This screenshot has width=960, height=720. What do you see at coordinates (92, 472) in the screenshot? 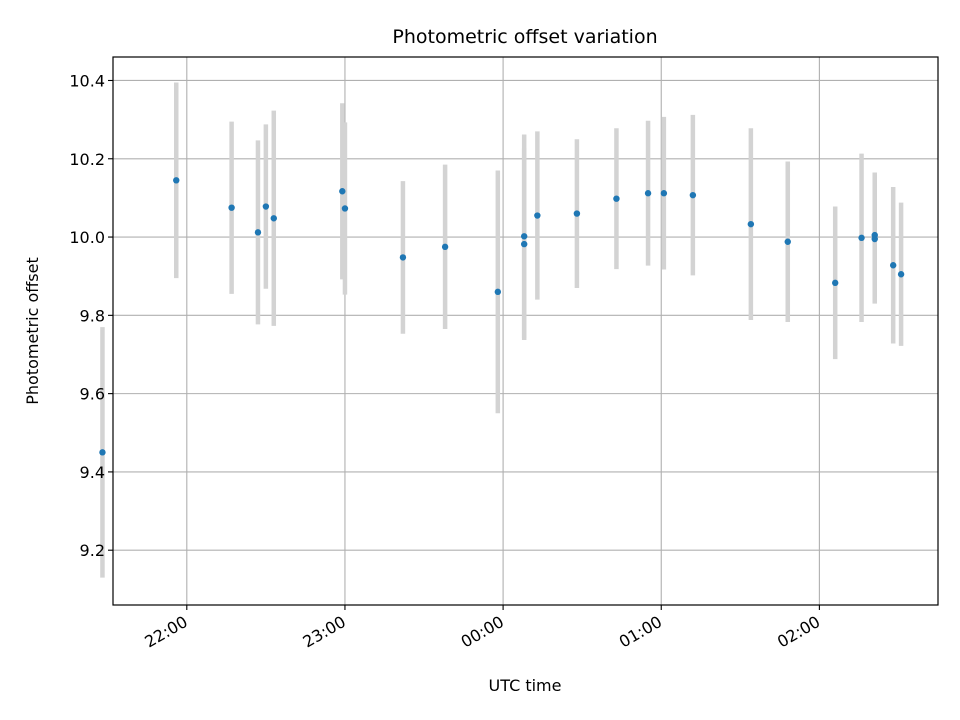
I see `y-tick-label: 9.4` at bounding box center [92, 472].